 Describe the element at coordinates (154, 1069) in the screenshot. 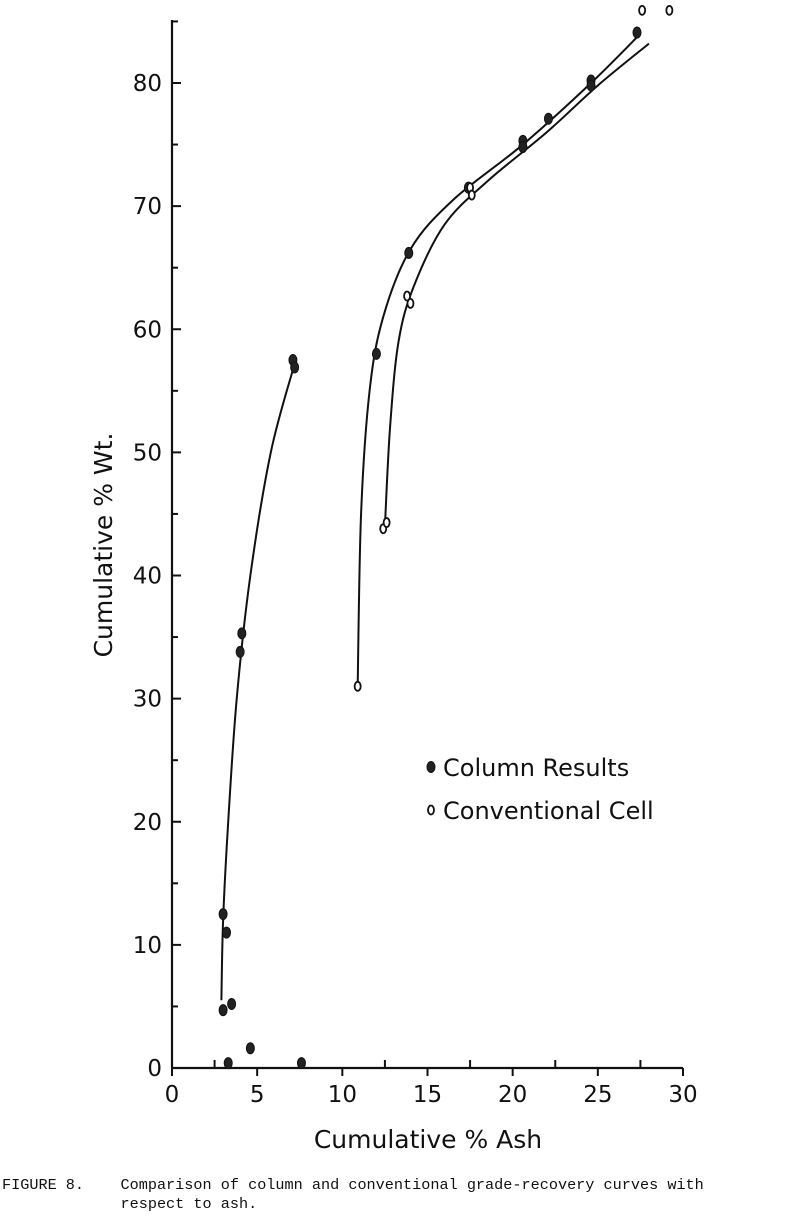

I see `y-tick-label: 0` at that location.